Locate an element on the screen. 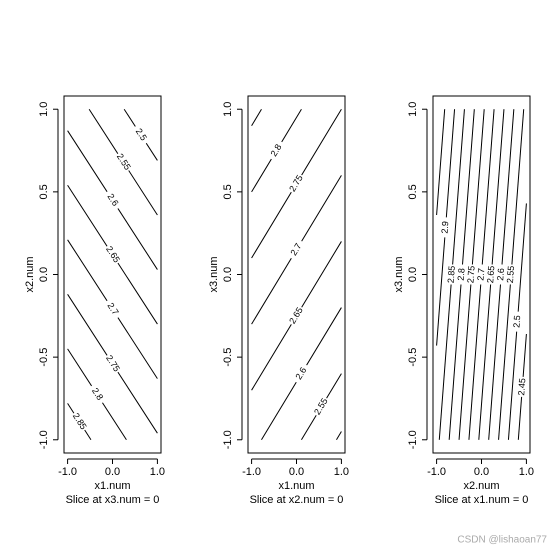 The width and height of the screenshot is (553, 552). contour-label: 2.8 is located at coordinates (461, 274).